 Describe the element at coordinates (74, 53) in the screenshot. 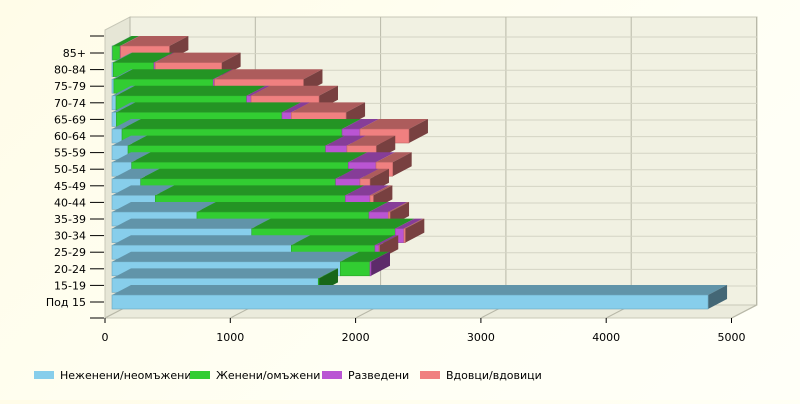

I see `y-tick-label: 85+` at that location.